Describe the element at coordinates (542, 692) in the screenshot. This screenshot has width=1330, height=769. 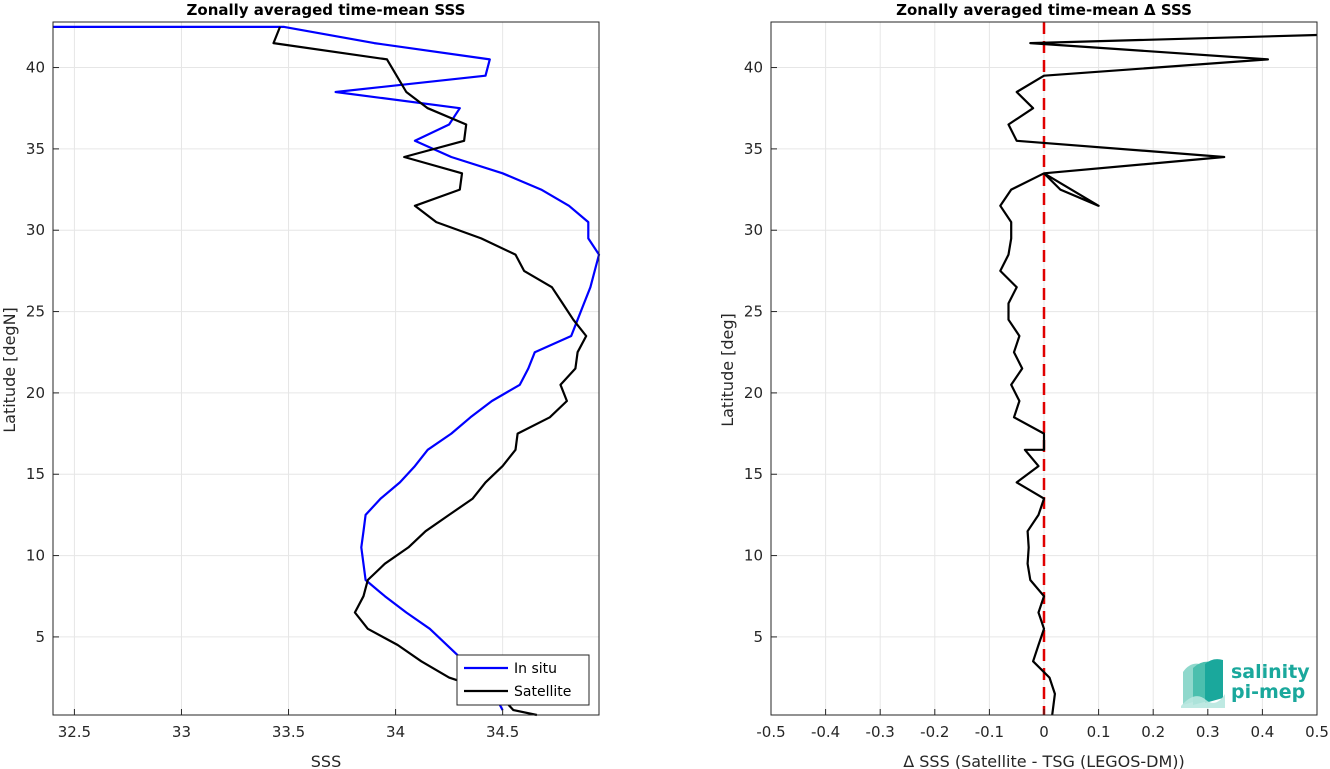
I see `legend-label-satellite: Satellite` at that location.